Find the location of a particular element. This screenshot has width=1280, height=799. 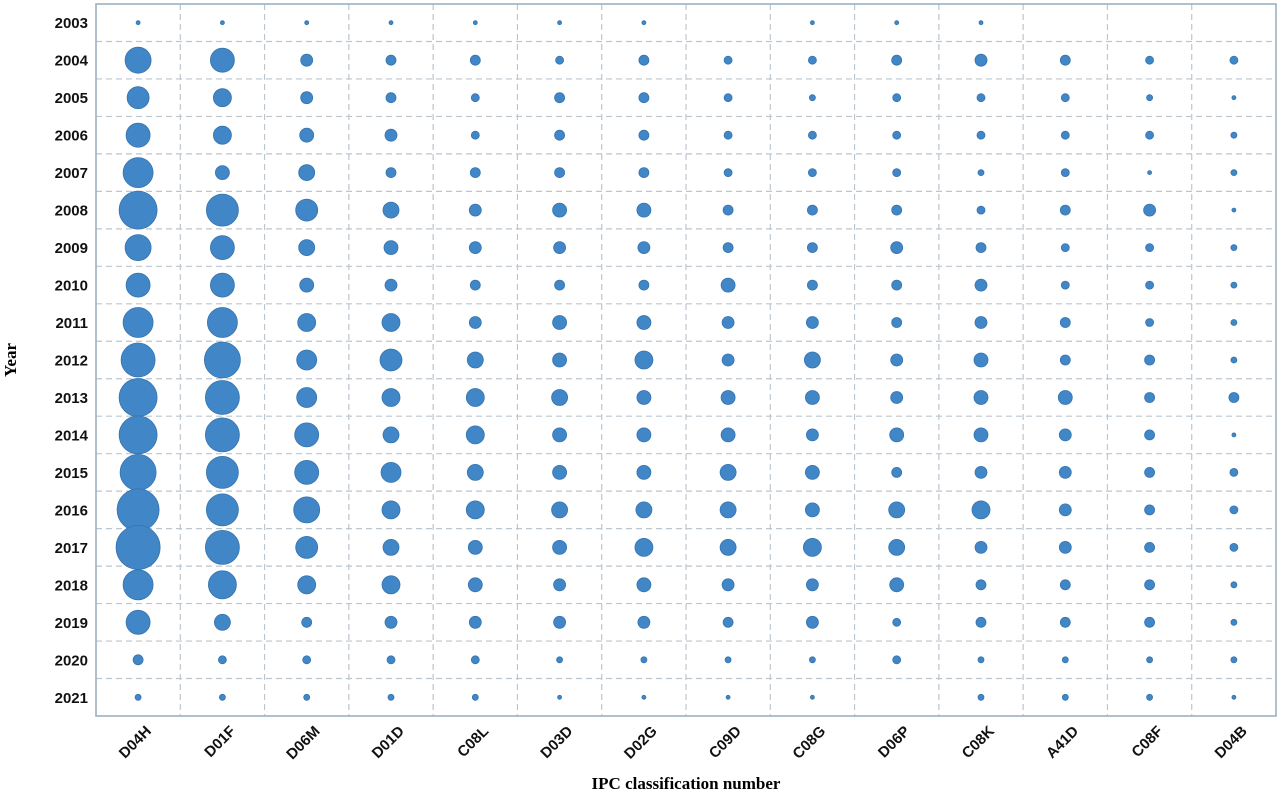

ipc-tick-label: D01F is located at coordinates (220, 742).